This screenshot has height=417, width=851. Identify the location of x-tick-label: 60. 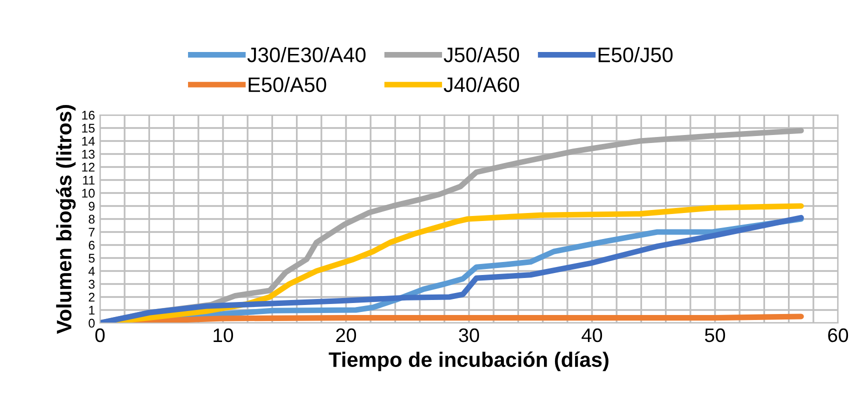
(838, 335).